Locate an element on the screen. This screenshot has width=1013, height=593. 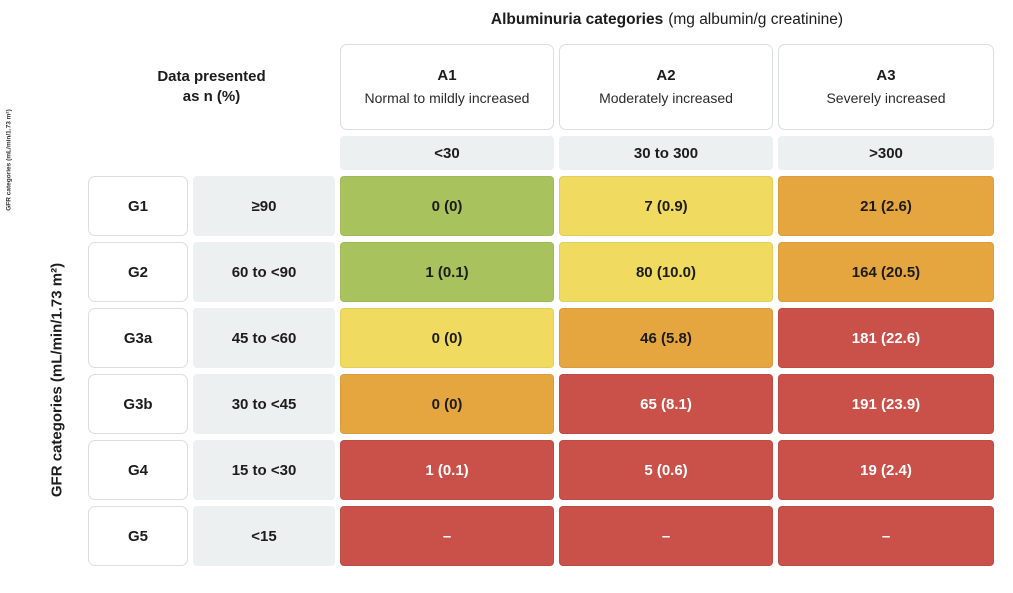
cell-g4-a1: 1 (0.1) is located at coordinates (447, 470).